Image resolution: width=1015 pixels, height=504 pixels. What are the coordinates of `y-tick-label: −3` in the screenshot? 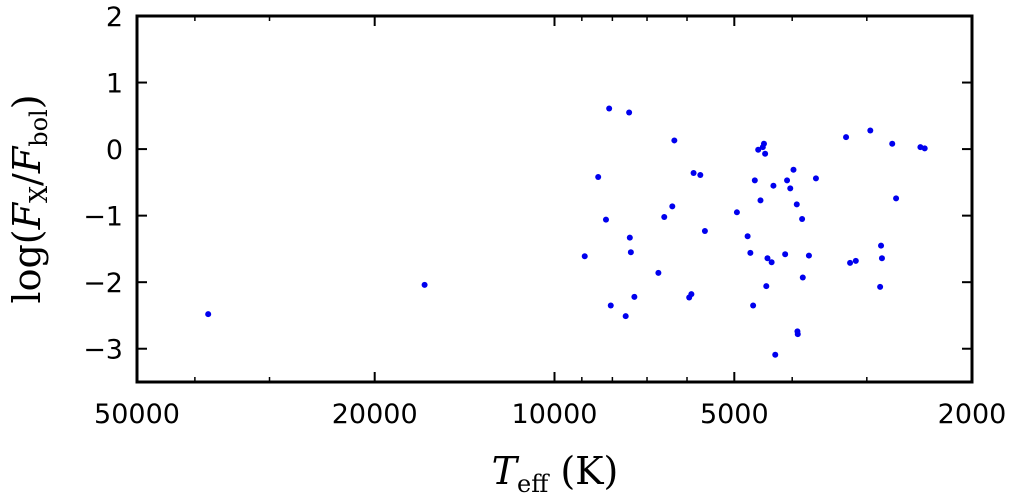 It's located at (103, 350).